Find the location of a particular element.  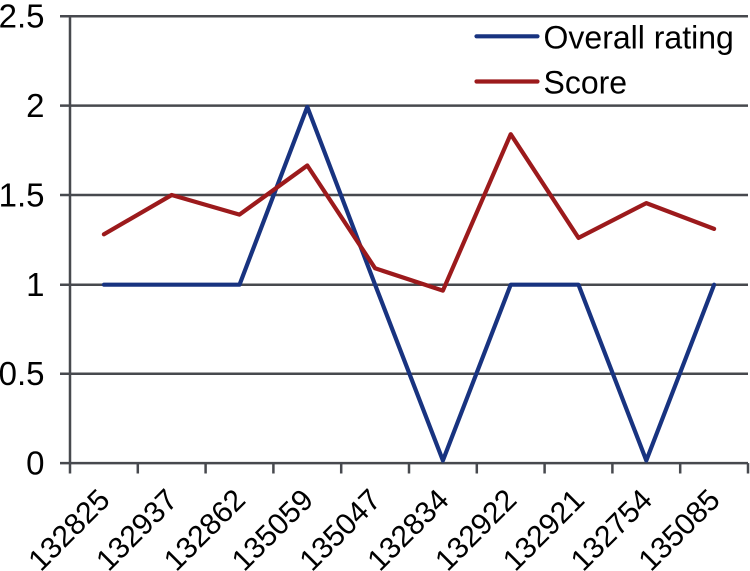

svg-text: 1 is located at coordinates (35, 284).